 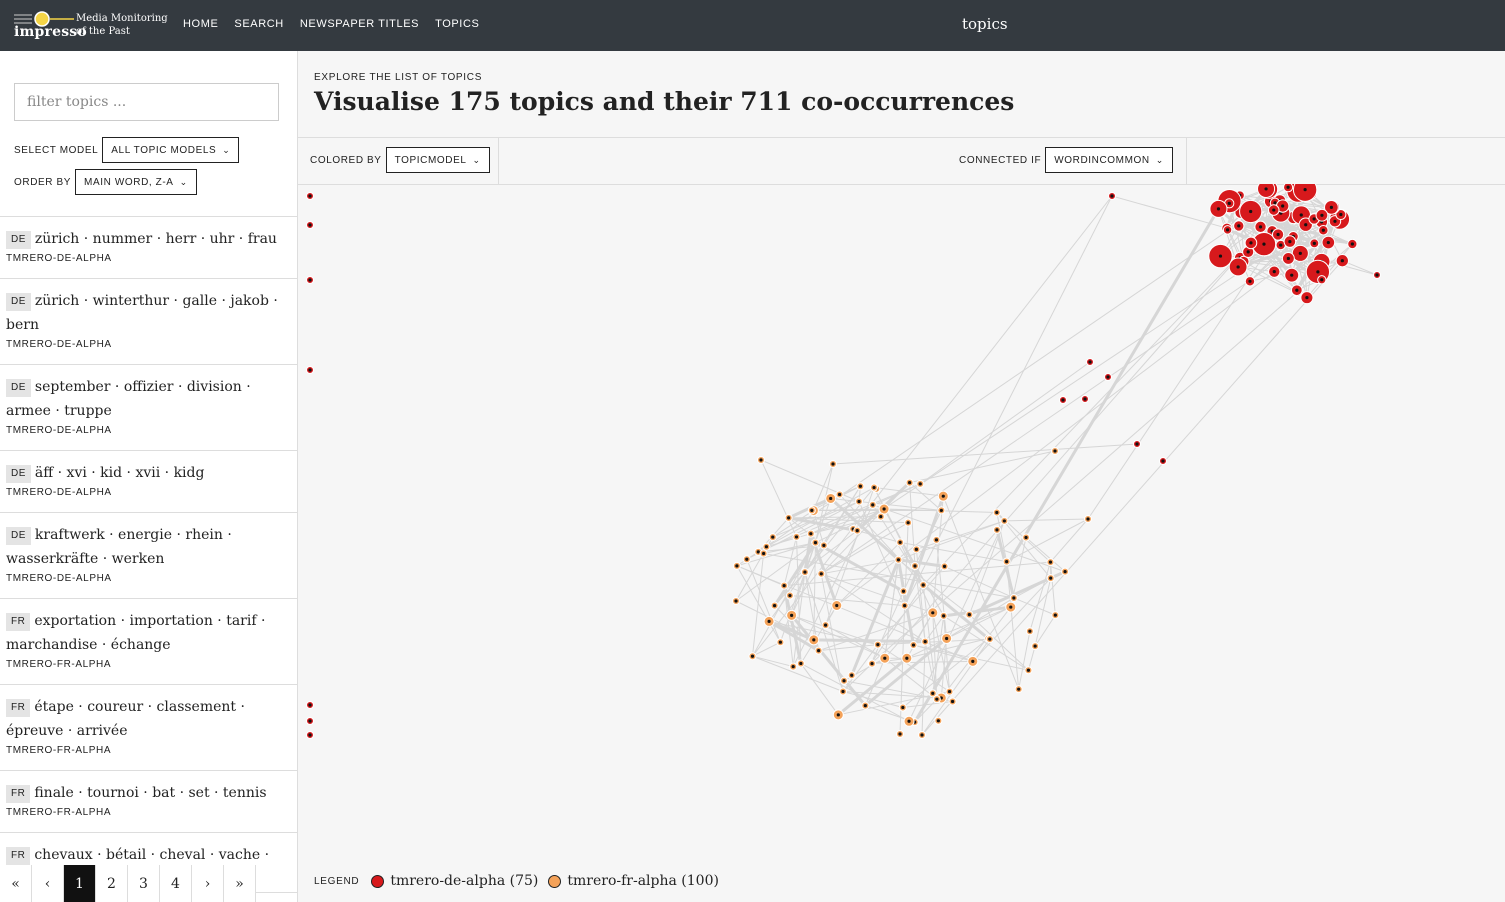 I want to click on prev-page-button: ‹, so click(x=48, y=883).